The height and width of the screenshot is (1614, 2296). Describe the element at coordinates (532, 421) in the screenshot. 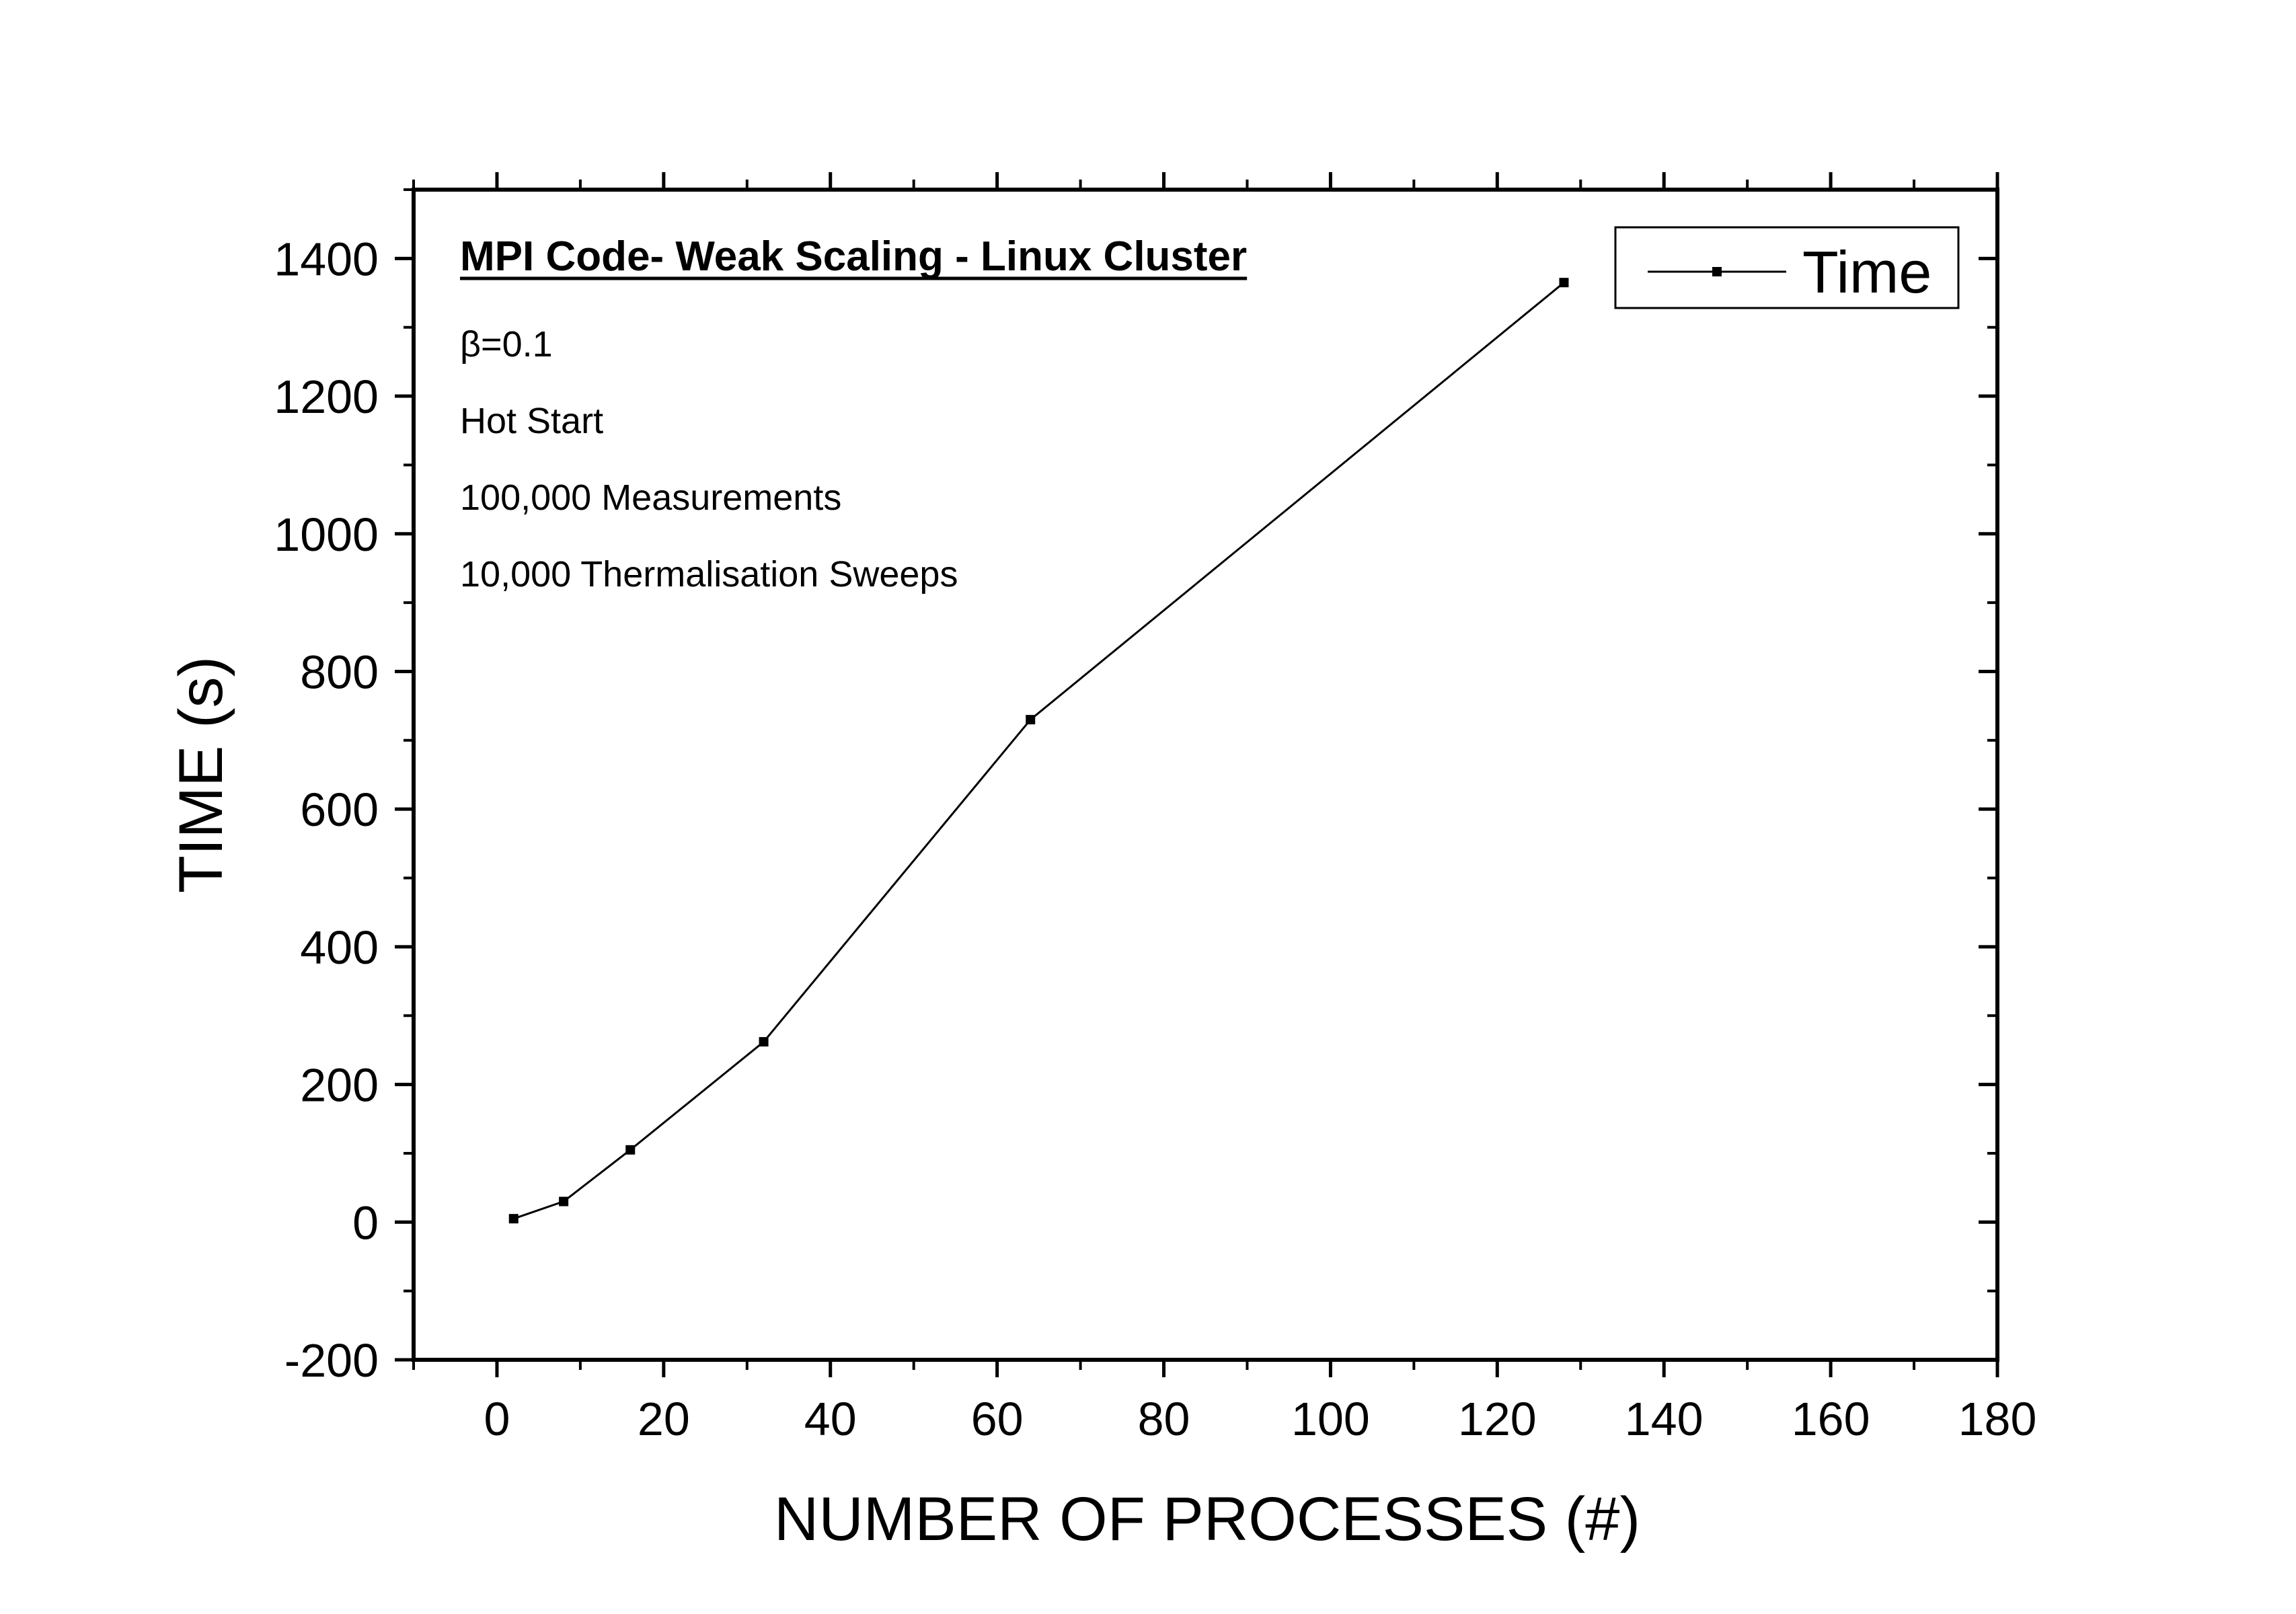

I see `annotation-start: Hot Start` at that location.